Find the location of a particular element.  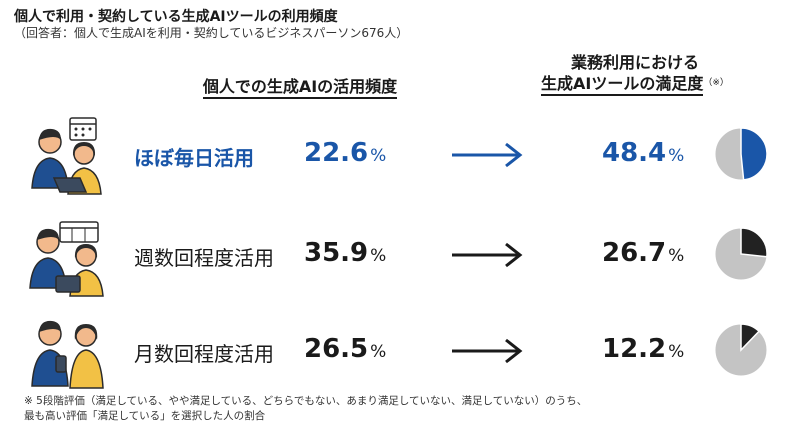

satisfaction-percent: 48.4% is located at coordinates (643, 153).